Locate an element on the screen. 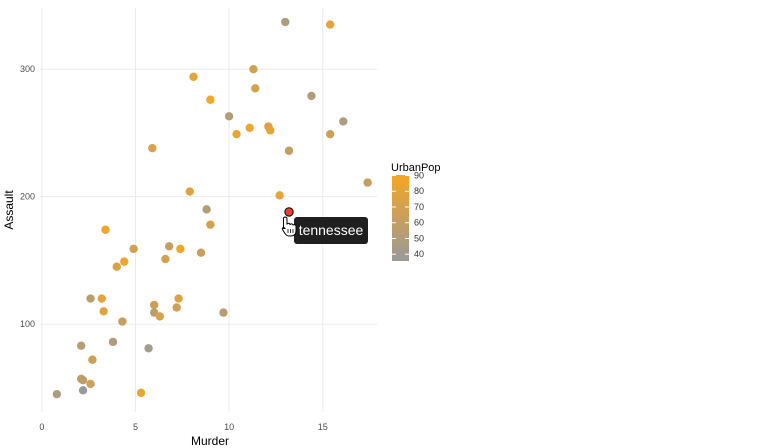 Image resolution: width=762 pixels, height=448 pixels. x-tick-label: 5 is located at coordinates (135, 427).